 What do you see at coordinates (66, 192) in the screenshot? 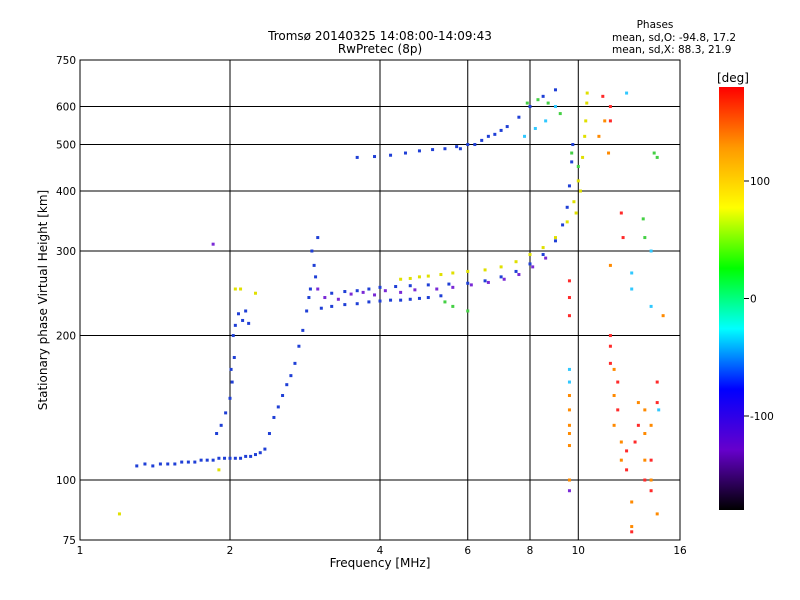
I see `y-tick-label: 400` at bounding box center [66, 192].